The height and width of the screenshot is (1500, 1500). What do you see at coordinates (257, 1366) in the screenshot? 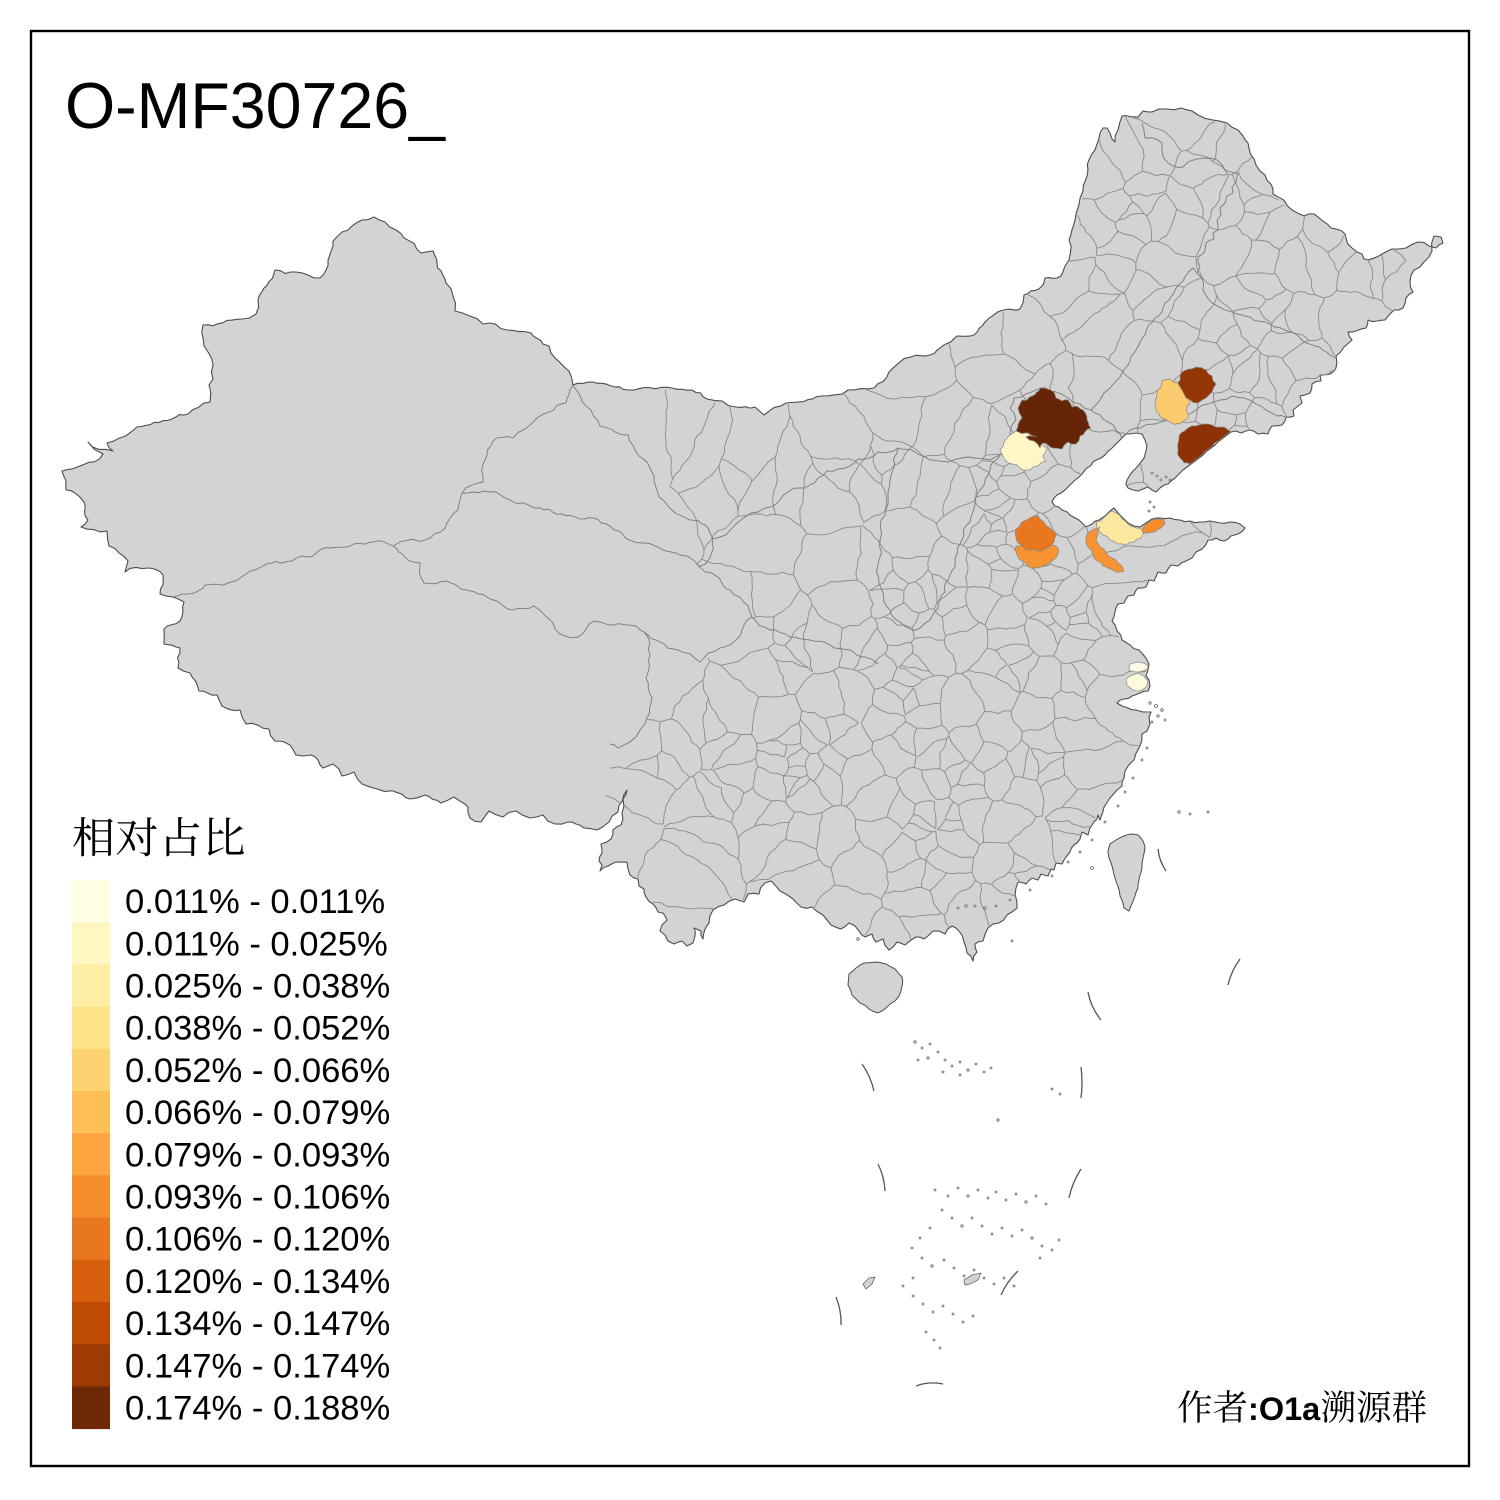
I see `svg-text: 0.147% - 0.174%` at bounding box center [257, 1366].